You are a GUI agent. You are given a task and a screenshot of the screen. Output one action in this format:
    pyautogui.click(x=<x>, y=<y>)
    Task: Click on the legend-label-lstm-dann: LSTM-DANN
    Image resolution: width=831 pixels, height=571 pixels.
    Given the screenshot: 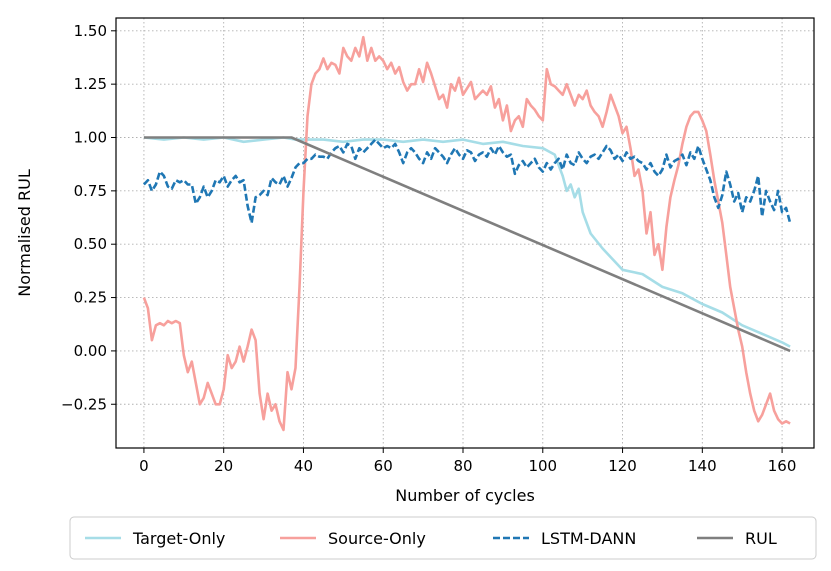 What is the action you would take?
    pyautogui.click(x=588, y=538)
    